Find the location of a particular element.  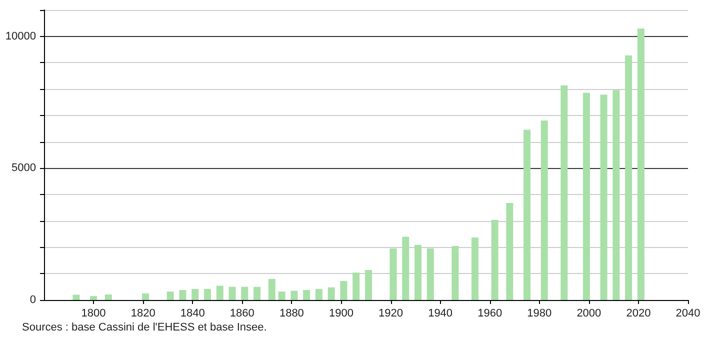

y-tick-label: 5000 is located at coordinates (24, 168).